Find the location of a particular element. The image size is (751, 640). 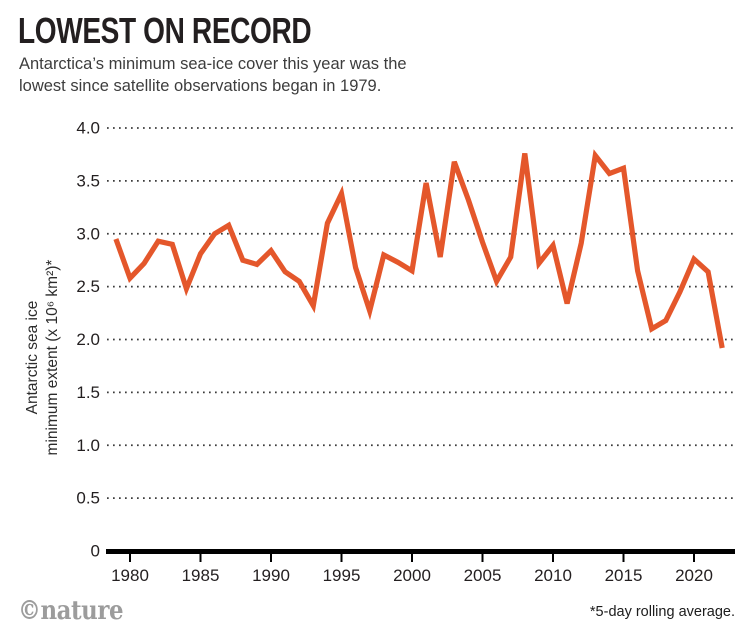

y-tick-label: 3.0 is located at coordinates (88, 233).